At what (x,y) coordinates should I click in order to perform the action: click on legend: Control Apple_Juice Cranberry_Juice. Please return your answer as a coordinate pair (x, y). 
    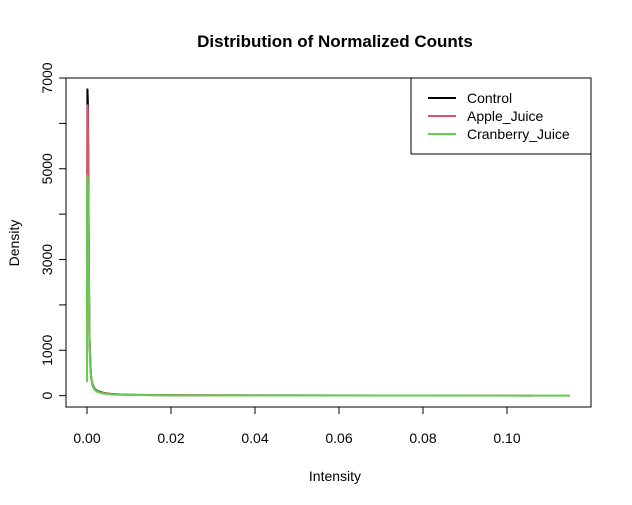
    Looking at the image, I should click on (501, 116).